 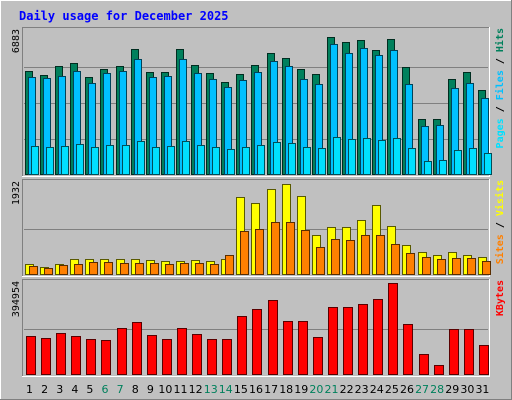 What do you see at coordinates (196, 389) in the screenshot?
I see `x-tick-label-day-12: 12` at bounding box center [196, 389].